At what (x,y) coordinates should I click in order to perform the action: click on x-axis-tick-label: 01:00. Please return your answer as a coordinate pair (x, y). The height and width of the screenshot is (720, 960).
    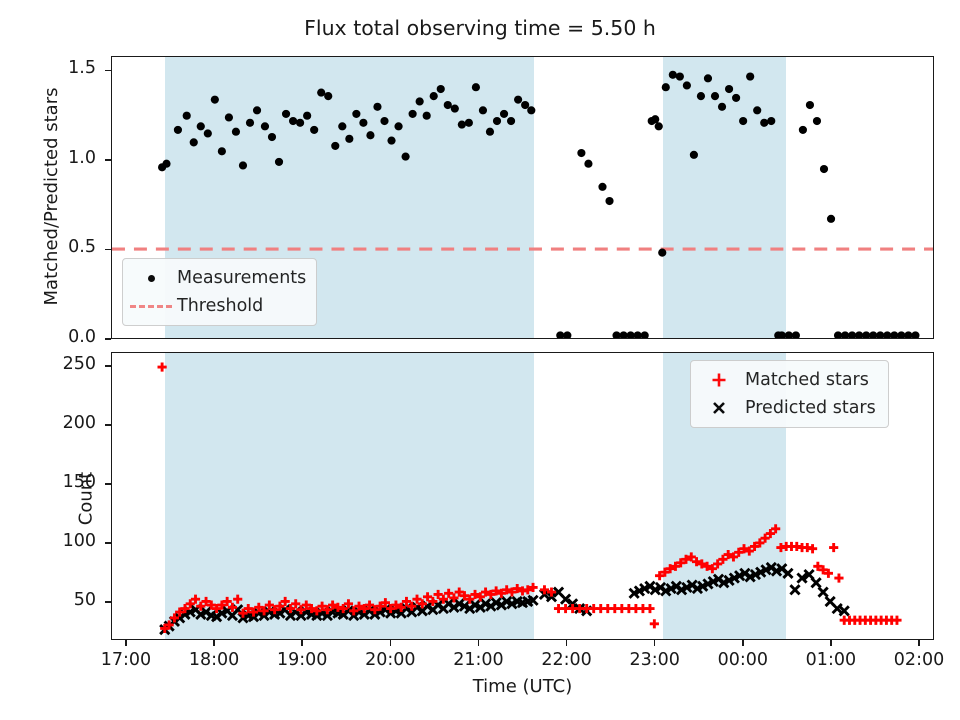
    Looking at the image, I should click on (831, 660).